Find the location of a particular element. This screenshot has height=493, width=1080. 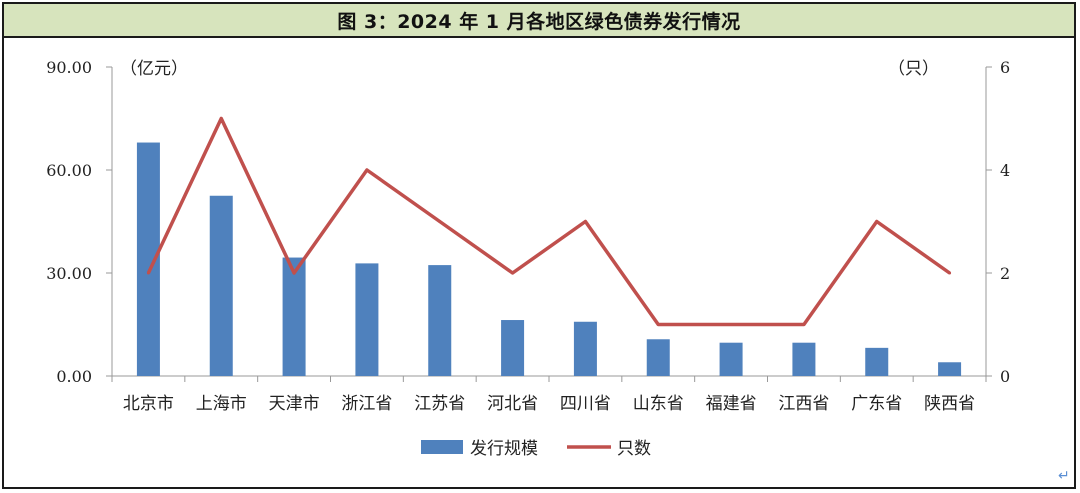

category-label: 四川省 is located at coordinates (585, 404).